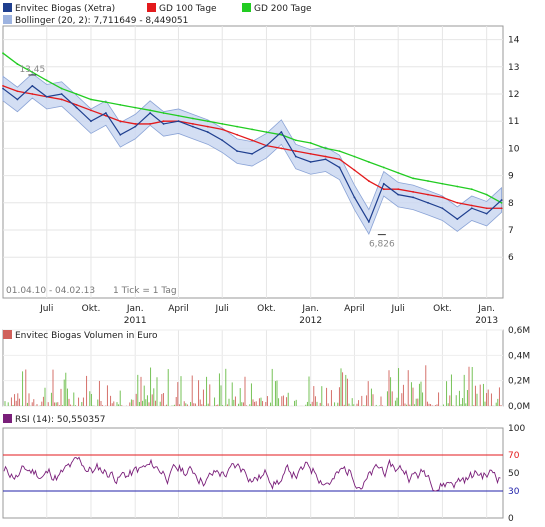 The width and height of the screenshot is (545, 527). Describe the element at coordinates (7, 334) in the screenshot. I see `legend-swatch-volume` at that location.